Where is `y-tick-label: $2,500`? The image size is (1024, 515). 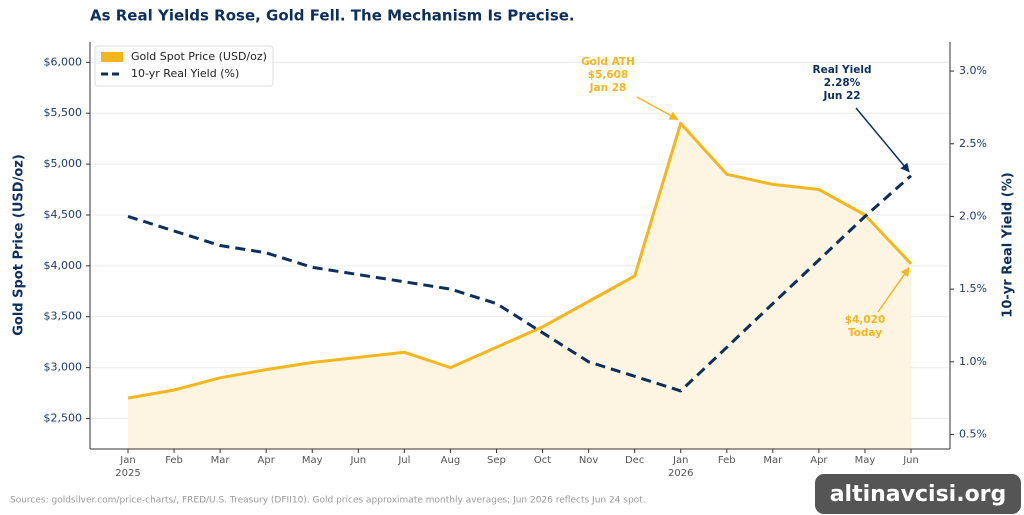 y-tick-label: $2,500 is located at coordinates (63, 417).